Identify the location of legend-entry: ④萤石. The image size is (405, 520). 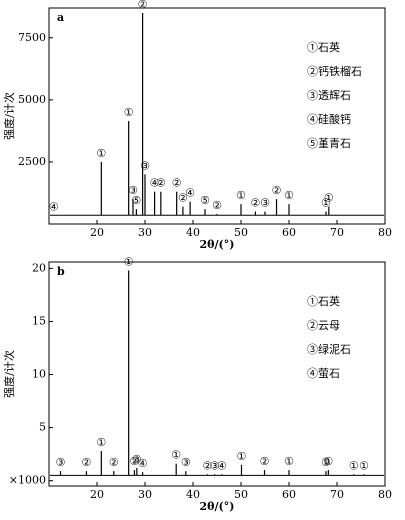
(323, 373).